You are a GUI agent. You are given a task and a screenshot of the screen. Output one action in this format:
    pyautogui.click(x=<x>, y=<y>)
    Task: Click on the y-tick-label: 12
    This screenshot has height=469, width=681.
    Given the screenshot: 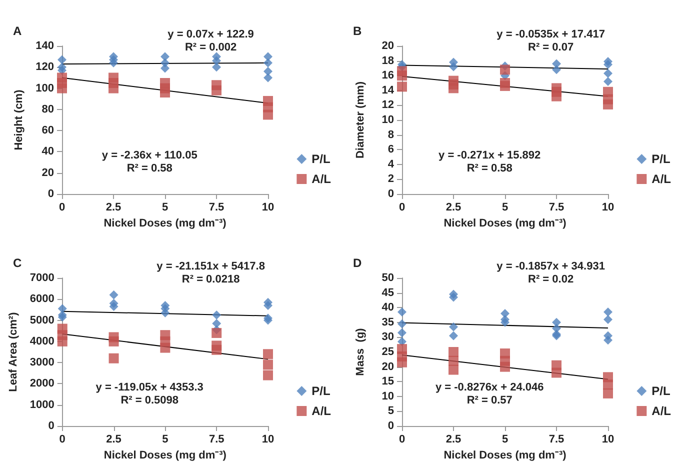 What is the action you would take?
    pyautogui.click(x=388, y=105)
    